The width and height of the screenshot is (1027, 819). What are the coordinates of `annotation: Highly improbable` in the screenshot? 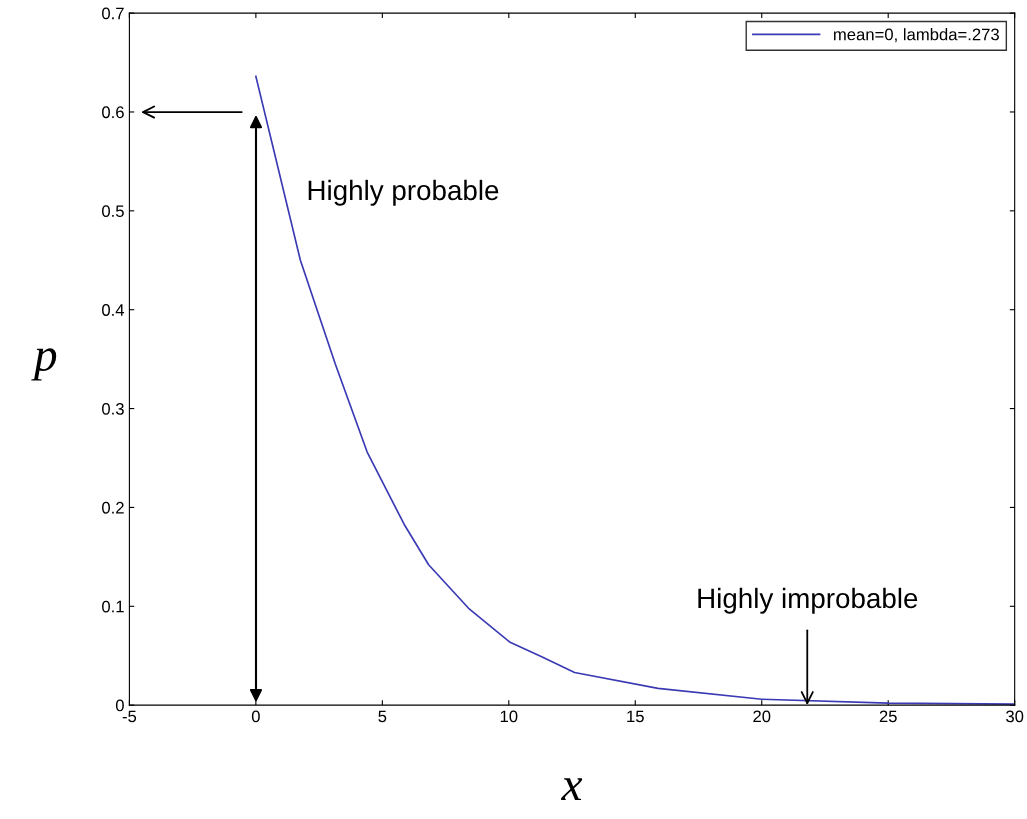 It's located at (808, 600).